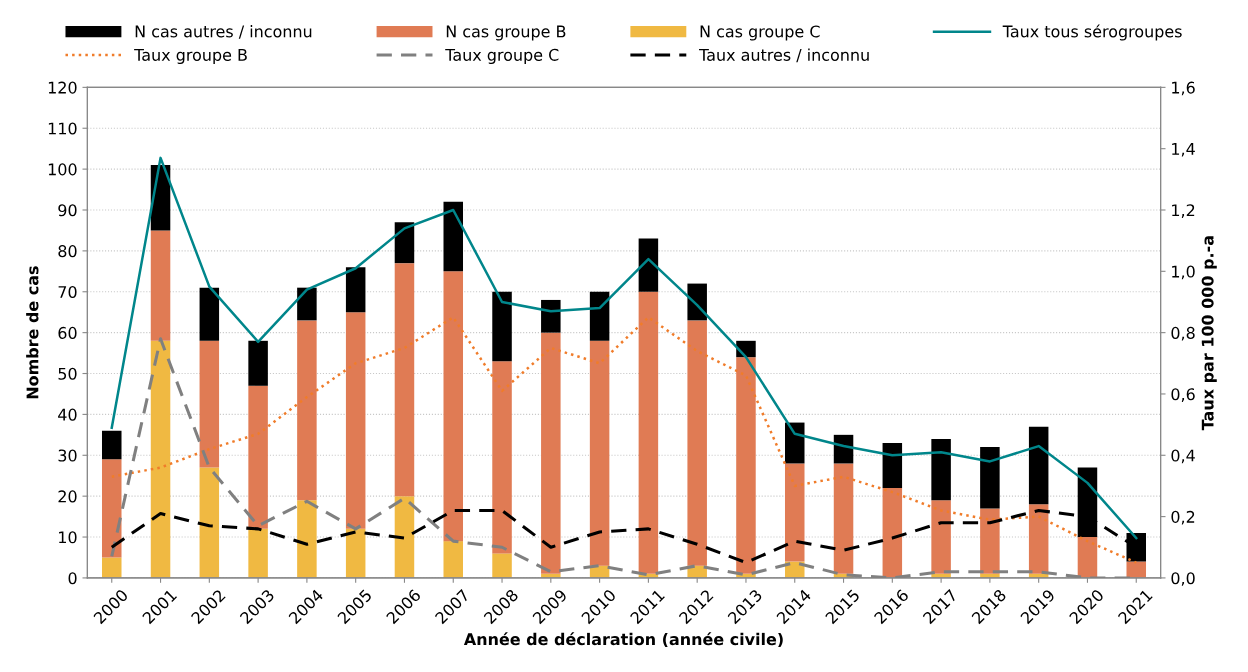 This screenshot has height=672, width=1248. Describe the element at coordinates (1183, 456) in the screenshot. I see `y2-tick-label: 0,4` at that location.